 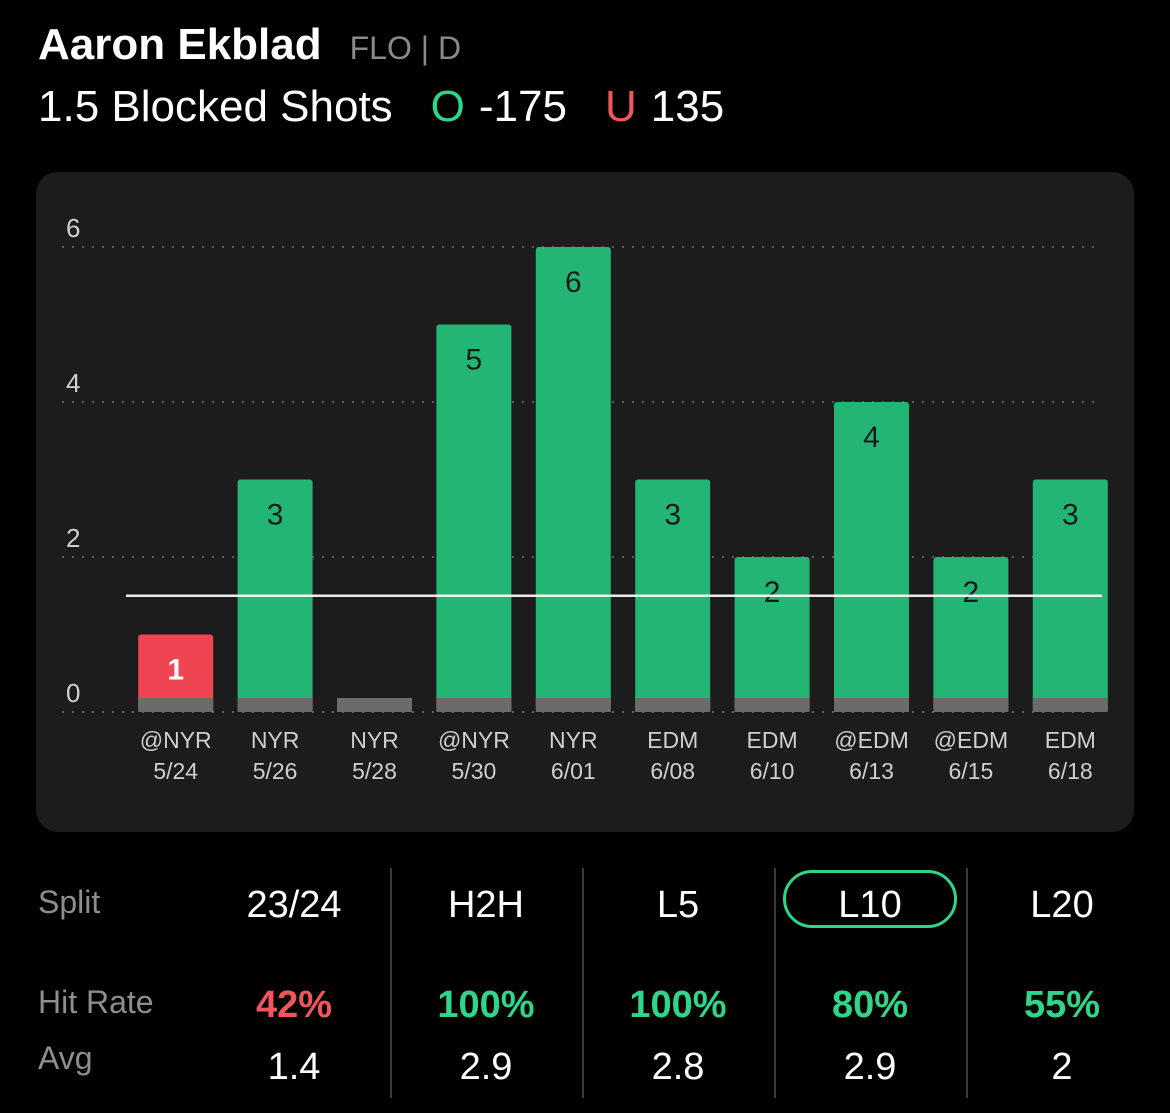 I want to click on player-line: Aaron Ekblad FLO | D, so click(x=381, y=45).